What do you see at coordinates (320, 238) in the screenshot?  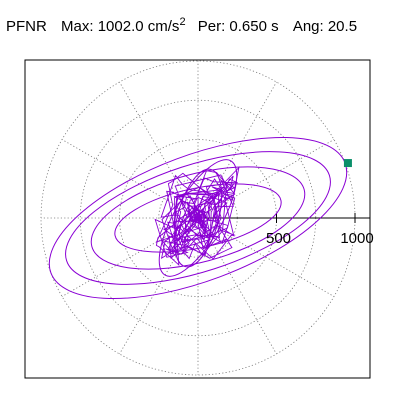 I see `tick-labels: 500 1000` at bounding box center [320, 238].